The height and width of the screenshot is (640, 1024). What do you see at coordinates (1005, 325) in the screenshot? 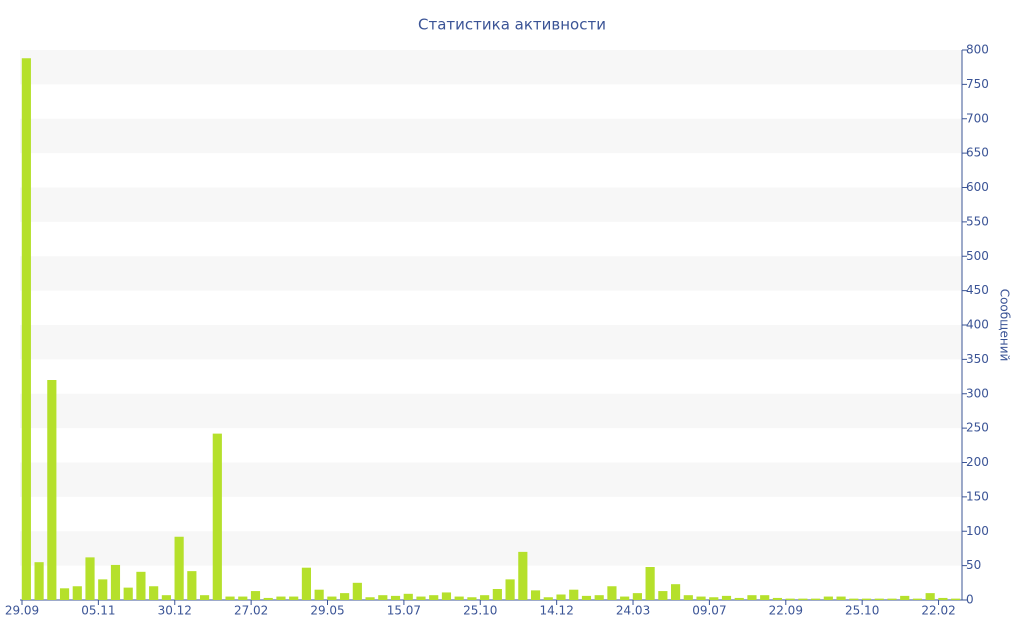
I see `y-axis-title: Сообщений` at bounding box center [1005, 325].